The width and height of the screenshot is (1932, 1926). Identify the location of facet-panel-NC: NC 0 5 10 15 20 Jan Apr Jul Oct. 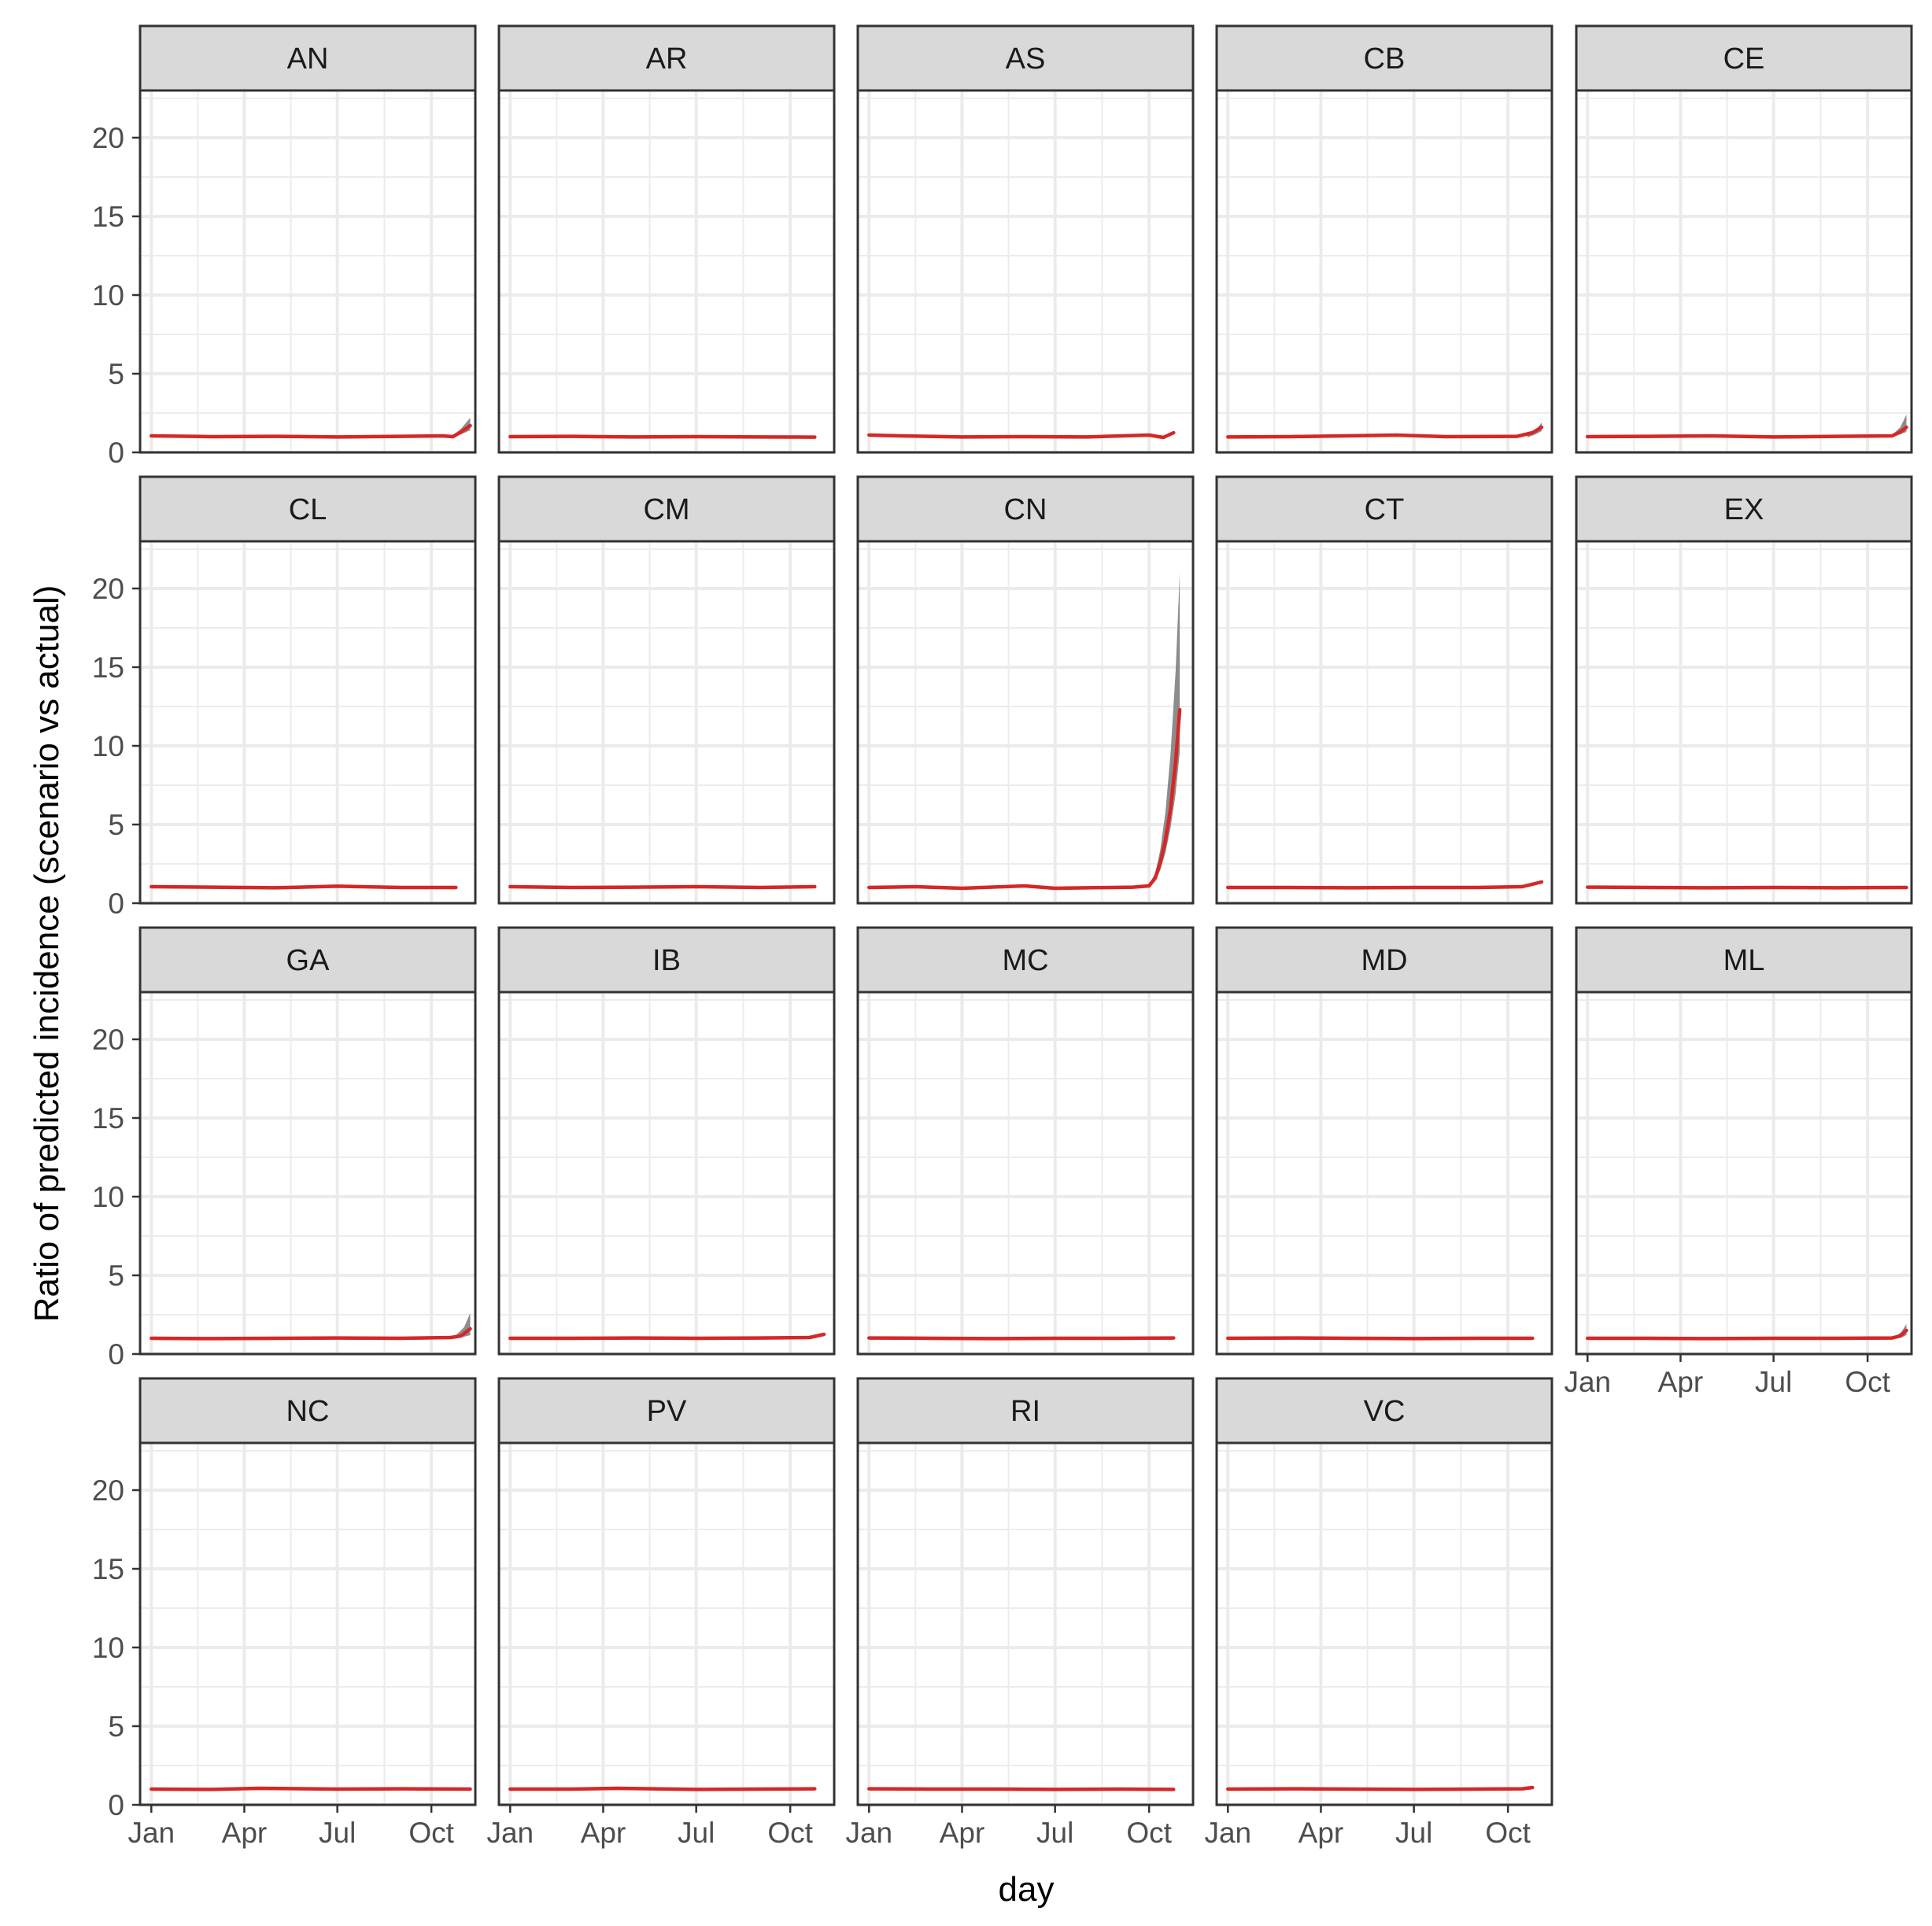
(284, 1613).